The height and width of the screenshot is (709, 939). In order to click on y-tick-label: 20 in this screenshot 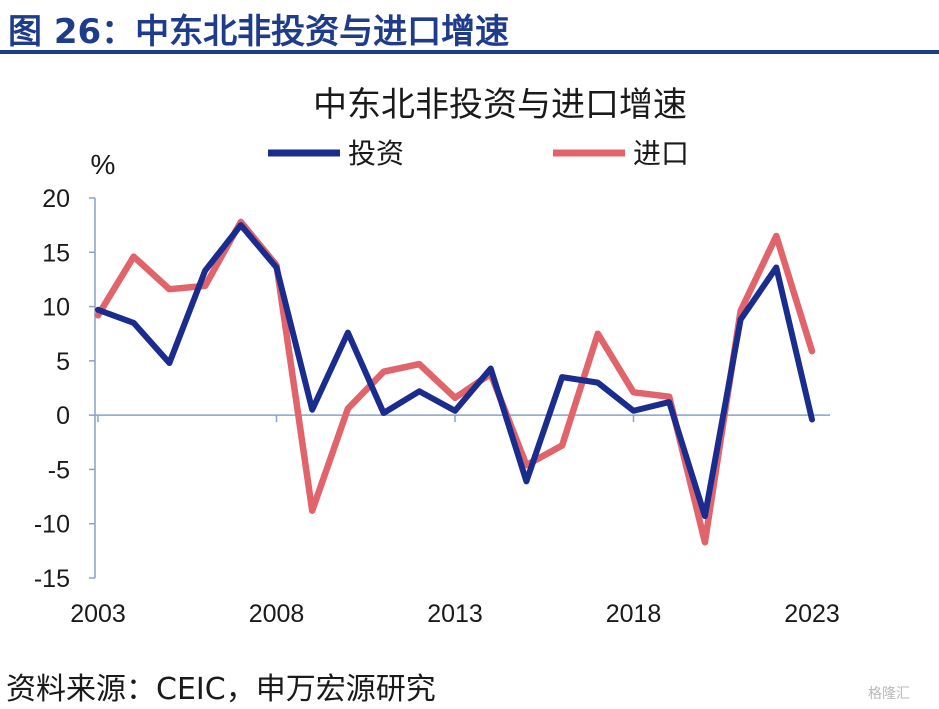, I will do `click(56, 199)`.